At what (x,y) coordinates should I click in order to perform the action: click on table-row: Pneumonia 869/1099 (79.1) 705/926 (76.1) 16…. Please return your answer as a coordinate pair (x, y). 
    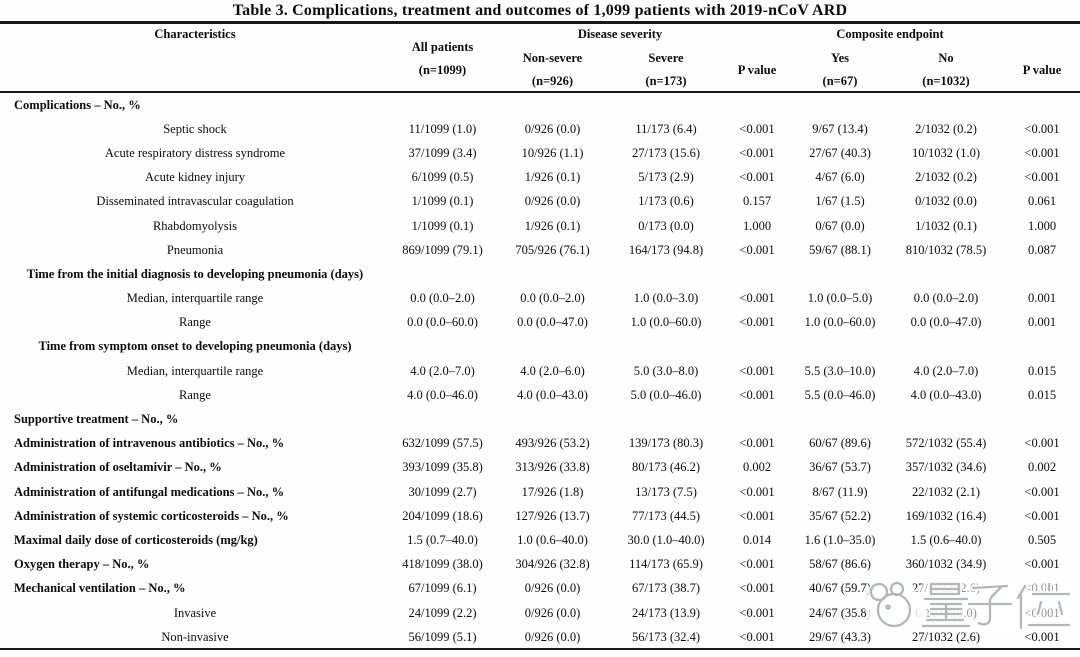
    Looking at the image, I should click on (540, 250).